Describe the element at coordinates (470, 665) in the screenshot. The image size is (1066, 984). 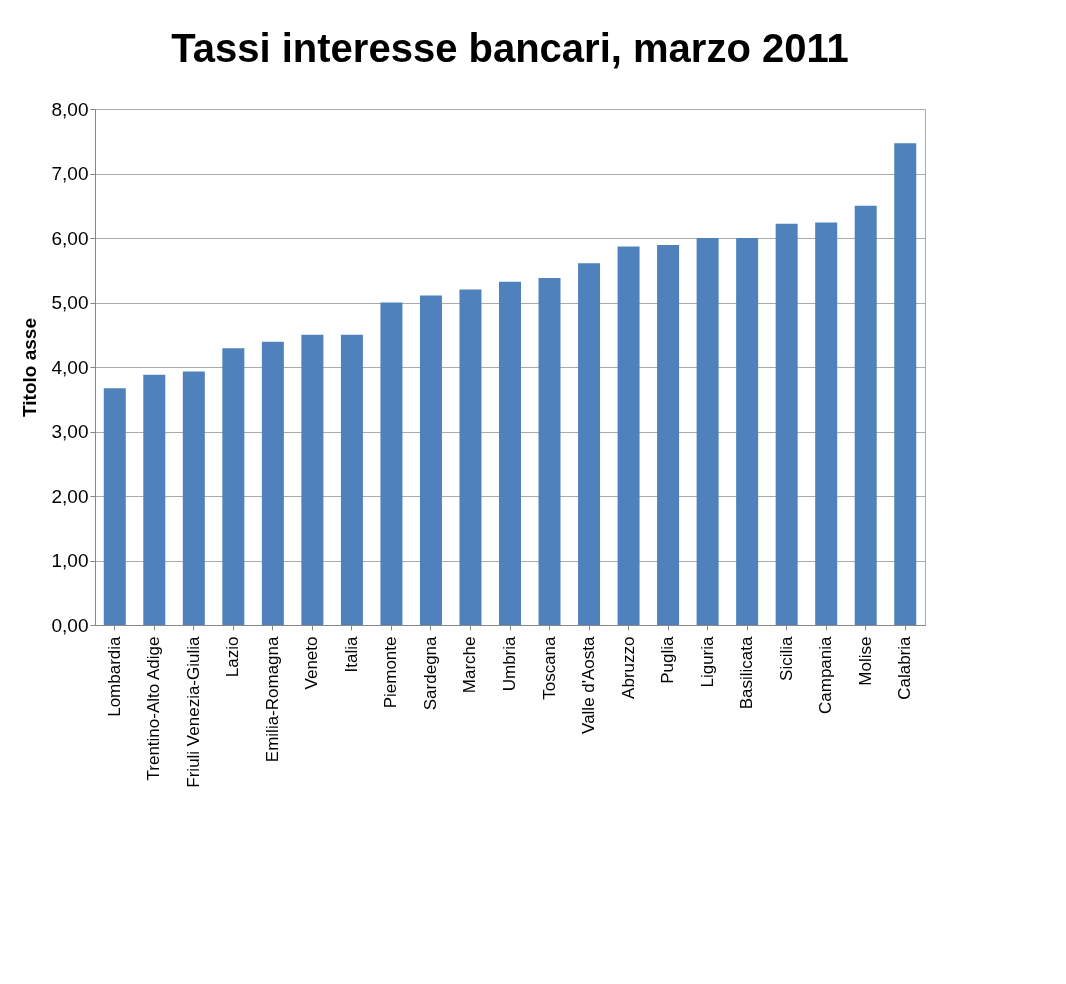
I see `x-tick-label: Marche` at that location.